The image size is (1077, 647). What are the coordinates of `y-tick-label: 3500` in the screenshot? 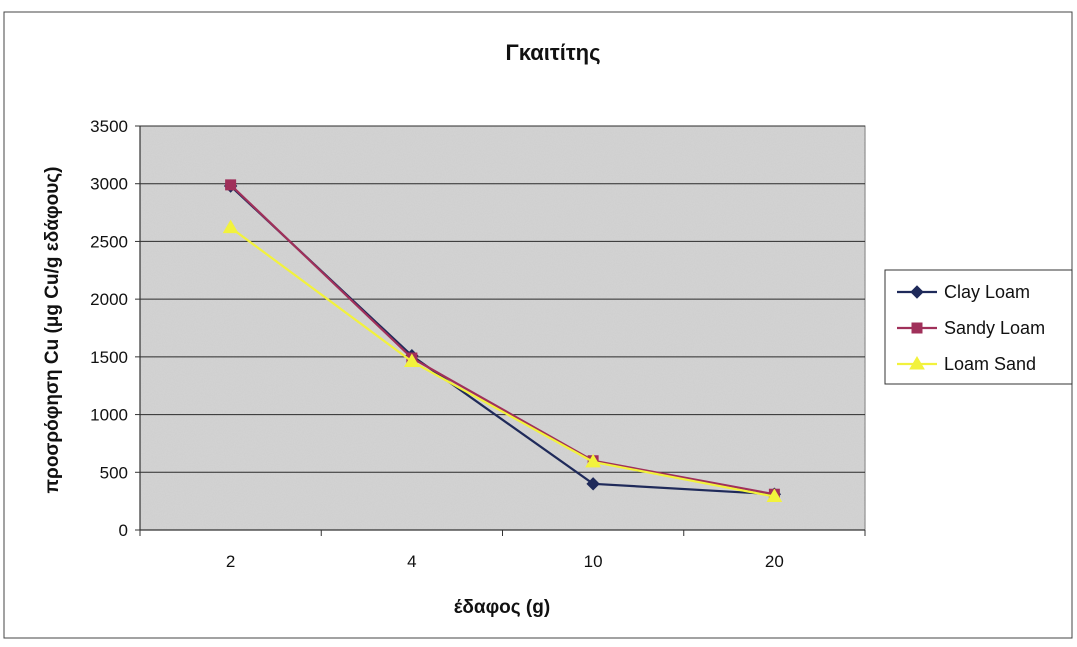 It's located at (109, 126).